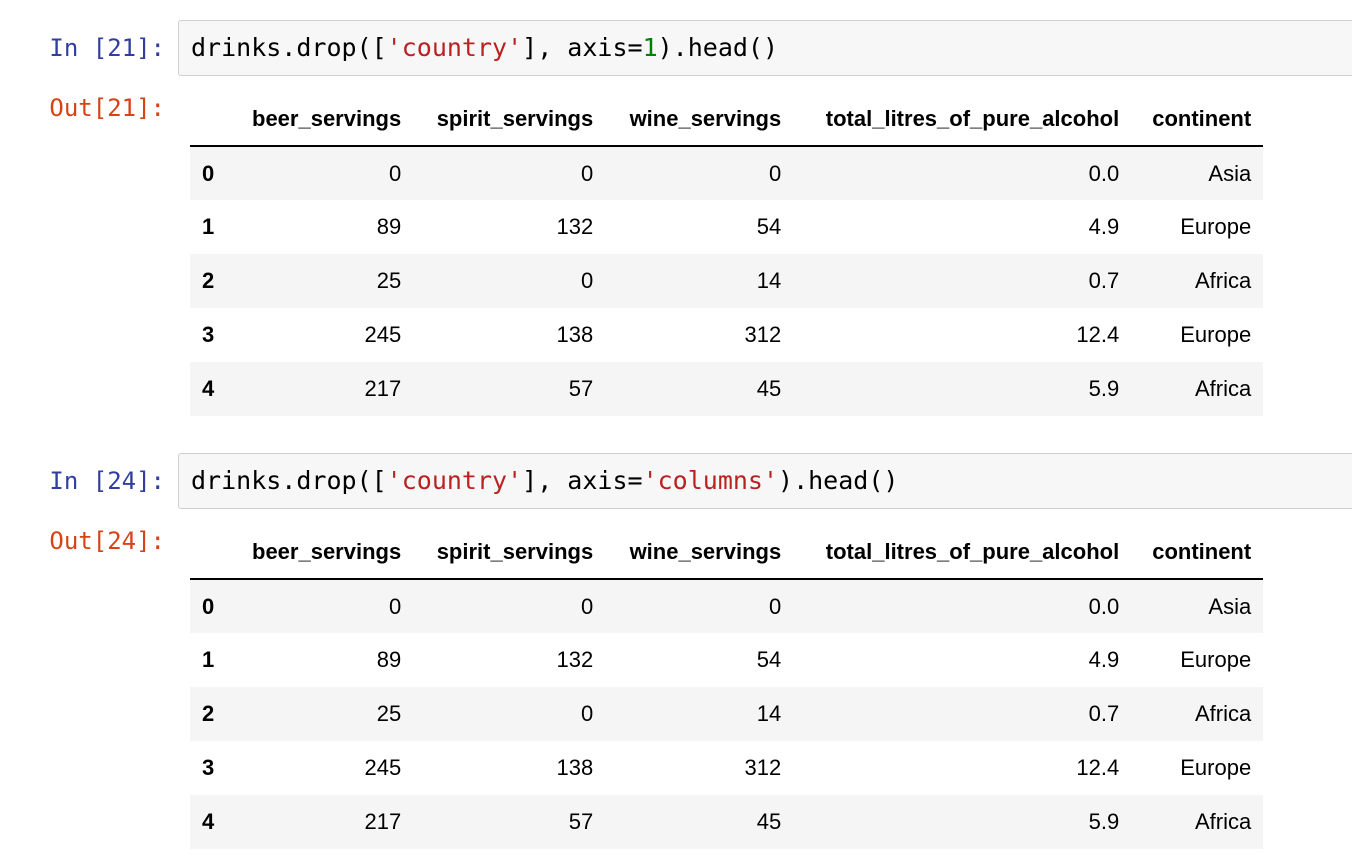 This screenshot has height=864, width=1352. What do you see at coordinates (650, 47) in the screenshot?
I see `code-token: 1` at bounding box center [650, 47].